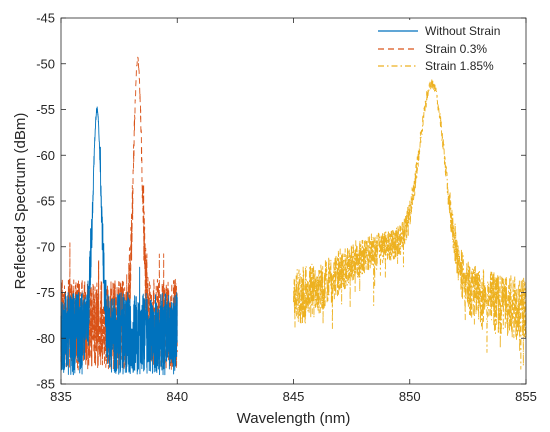 Image resolution: width=550 pixels, height=432 pixels. Describe the element at coordinates (20, 201) in the screenshot. I see `y-axis-title: Reflected Spectrum (dBm)` at that location.